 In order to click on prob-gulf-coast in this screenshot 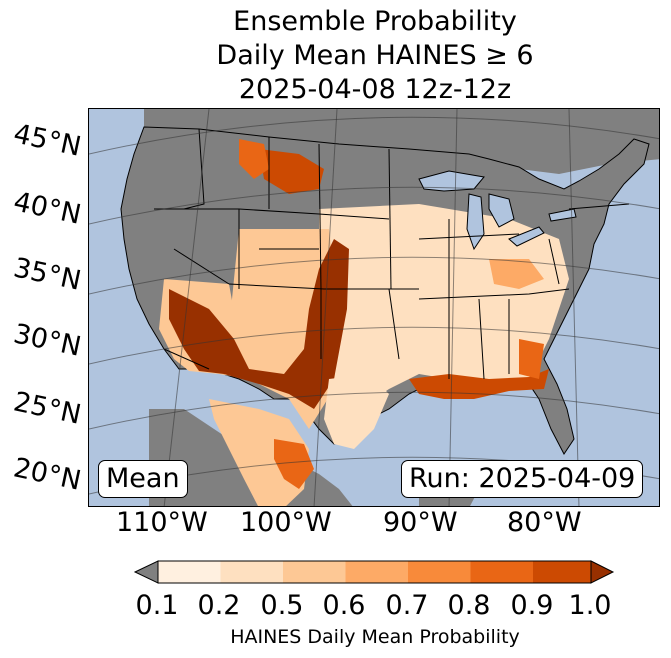, I will do `click(479, 384)`.